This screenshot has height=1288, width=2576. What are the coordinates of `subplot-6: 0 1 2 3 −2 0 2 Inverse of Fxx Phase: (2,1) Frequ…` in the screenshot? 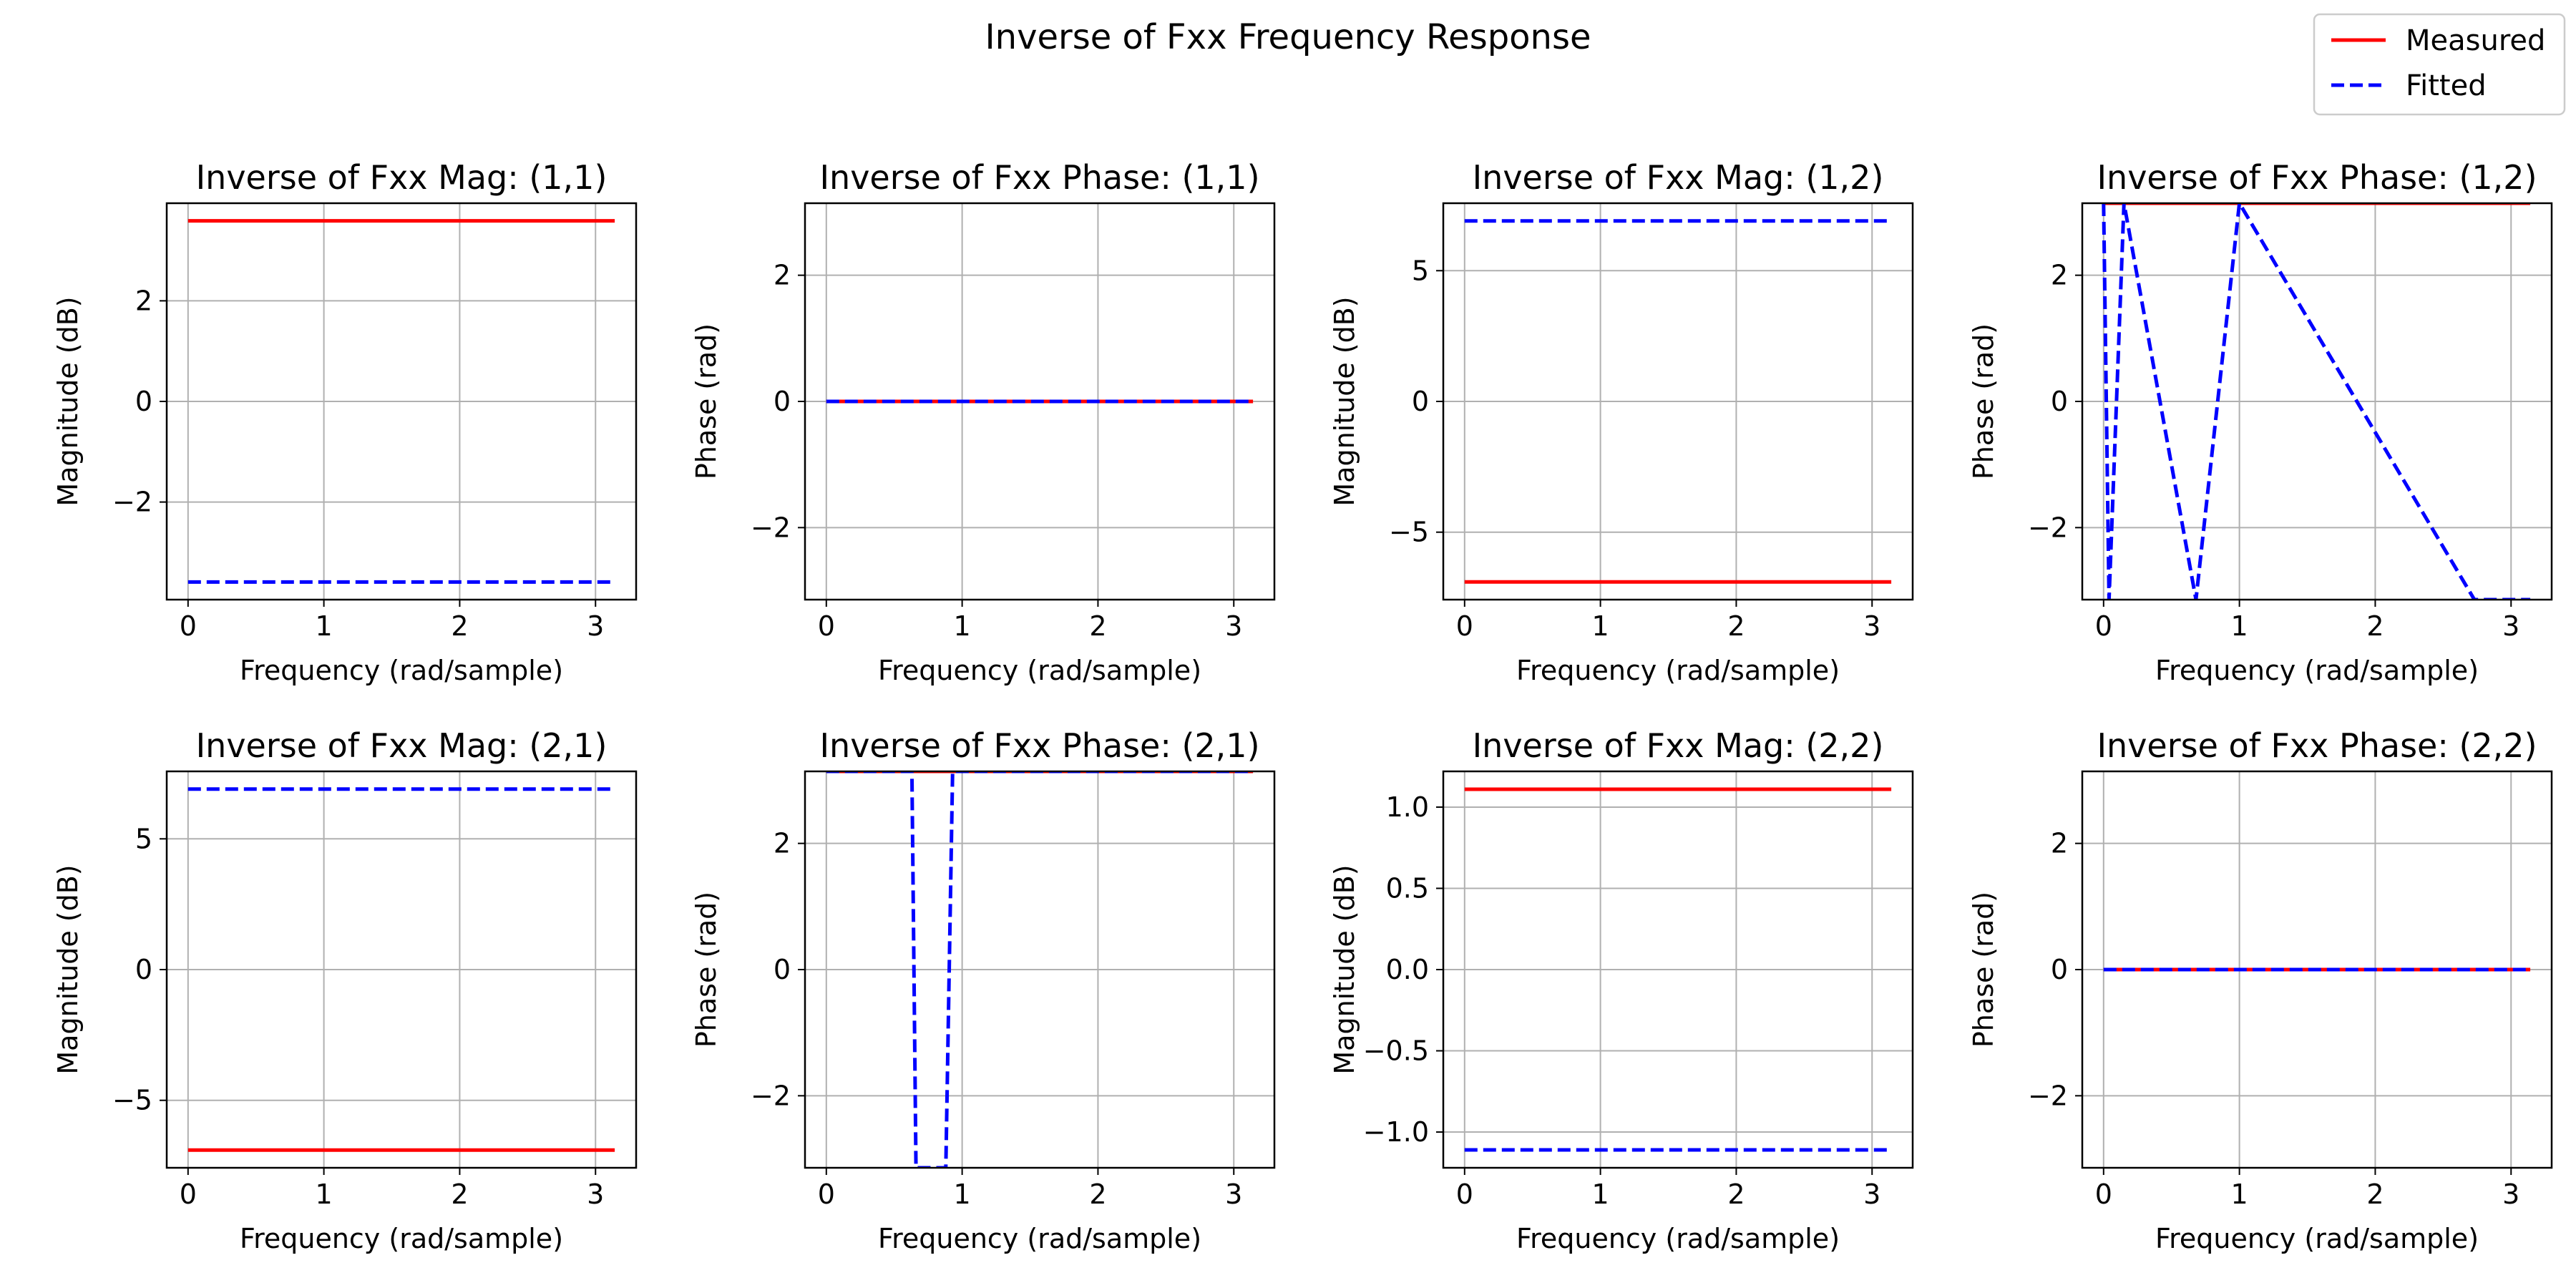 It's located at (983, 990).